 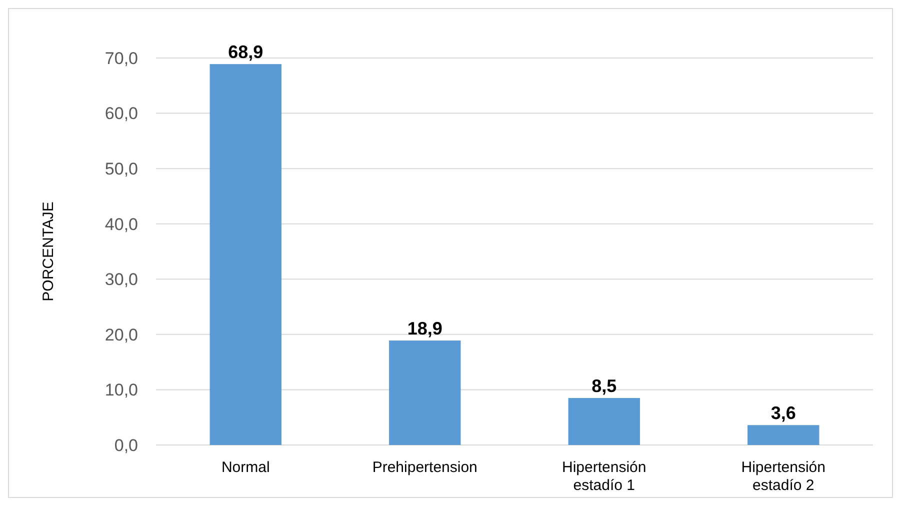 What do you see at coordinates (246, 52) in the screenshot?
I see `data-label: 68,9` at bounding box center [246, 52].